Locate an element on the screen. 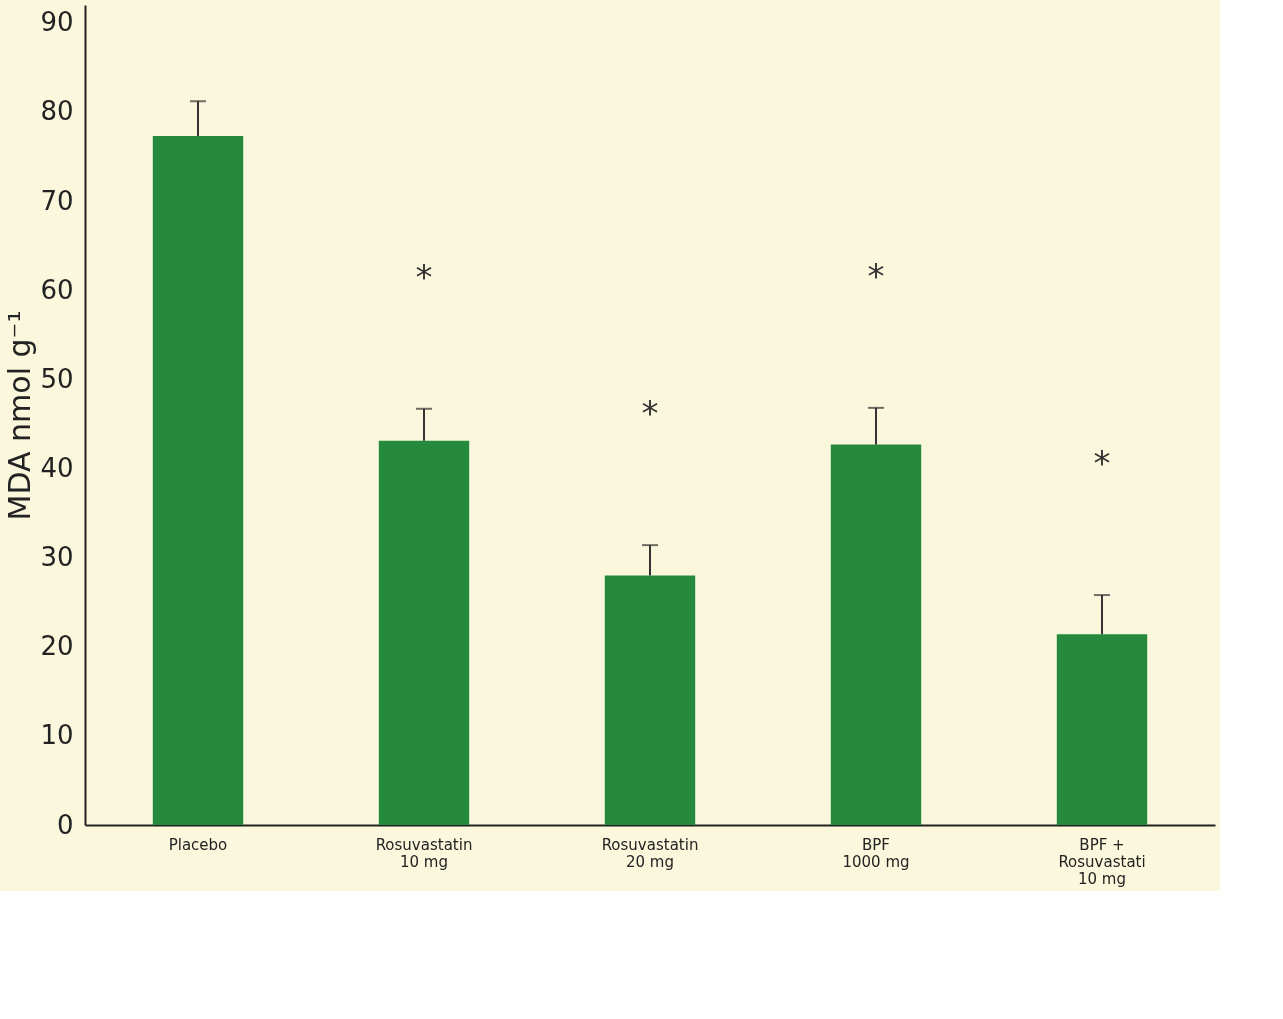 This screenshot has width=1283, height=1019. x-tick-label: Rosuvastatin 10 mg is located at coordinates (424, 853).